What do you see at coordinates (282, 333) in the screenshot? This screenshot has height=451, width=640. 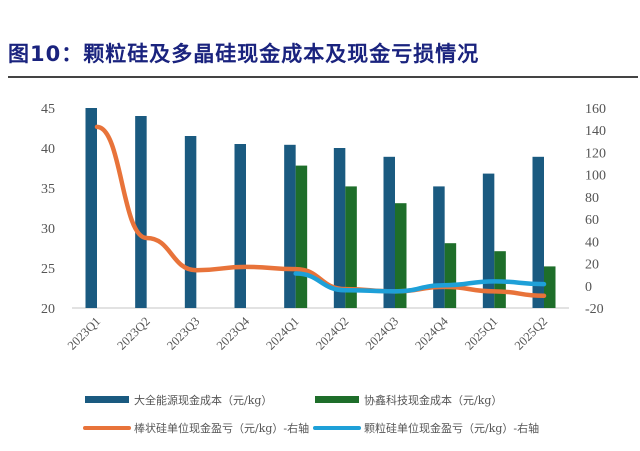 I see `x-axis-tick: 2024Q1` at bounding box center [282, 333].